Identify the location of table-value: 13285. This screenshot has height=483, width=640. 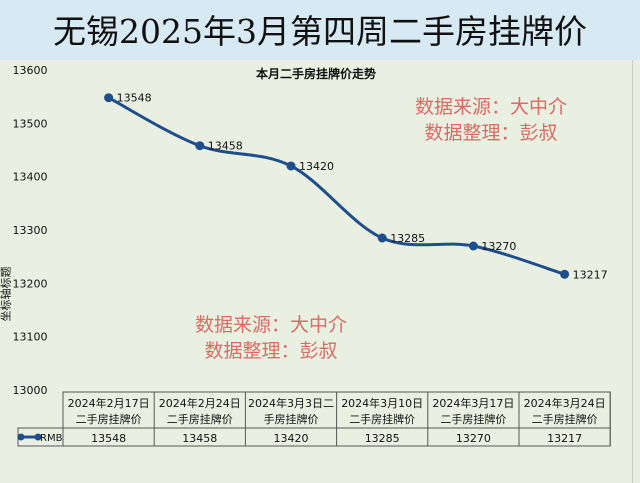
(382, 438).